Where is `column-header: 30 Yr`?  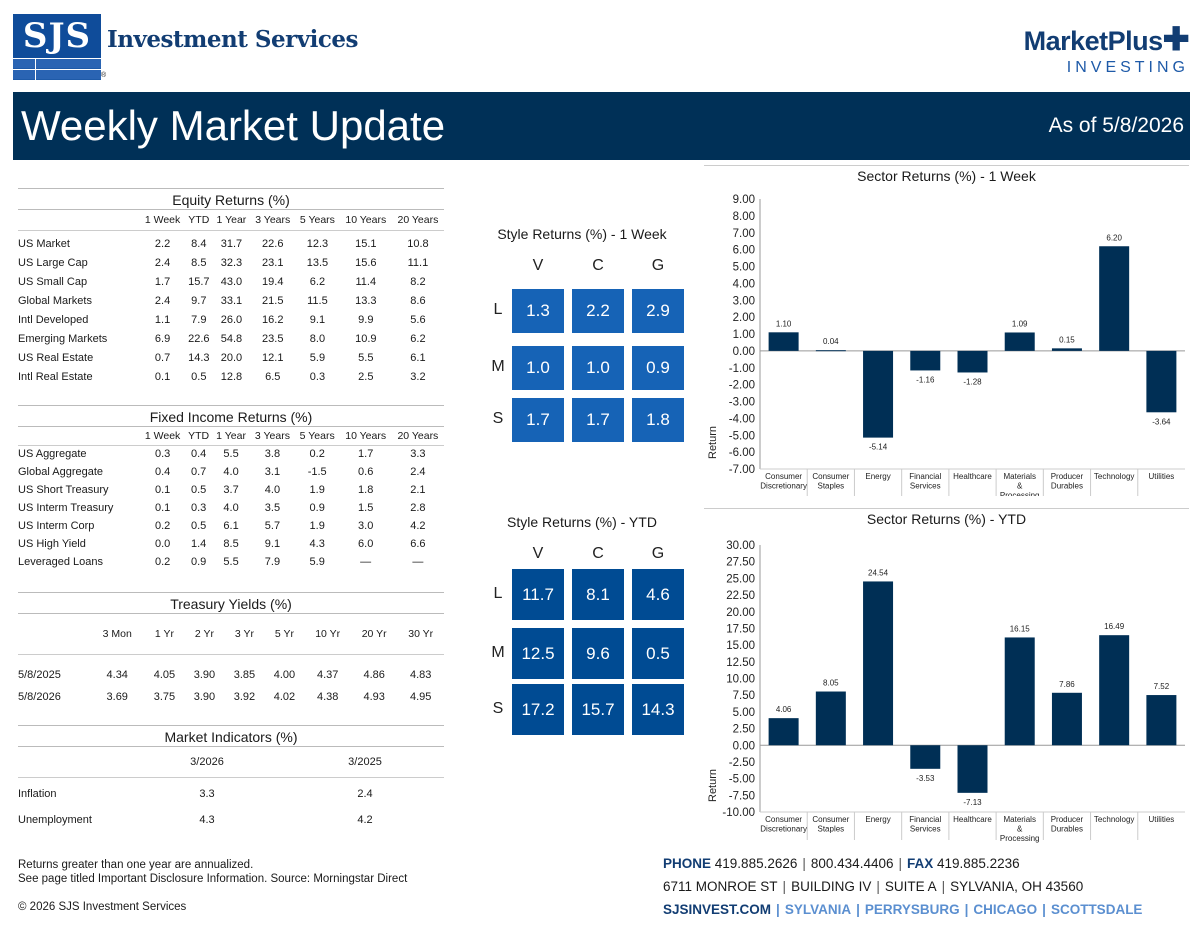
column-header: 30 Yr is located at coordinates (420, 634).